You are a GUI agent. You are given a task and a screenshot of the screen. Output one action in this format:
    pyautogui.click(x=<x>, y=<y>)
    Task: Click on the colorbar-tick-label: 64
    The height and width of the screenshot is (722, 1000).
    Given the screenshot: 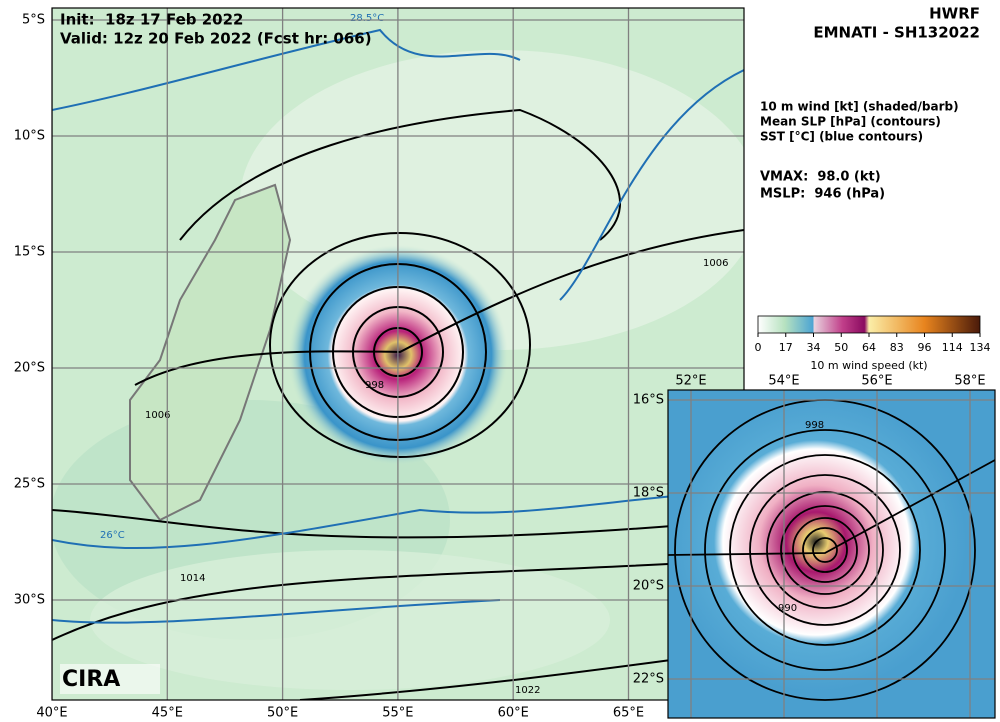 What is the action you would take?
    pyautogui.click(x=869, y=347)
    